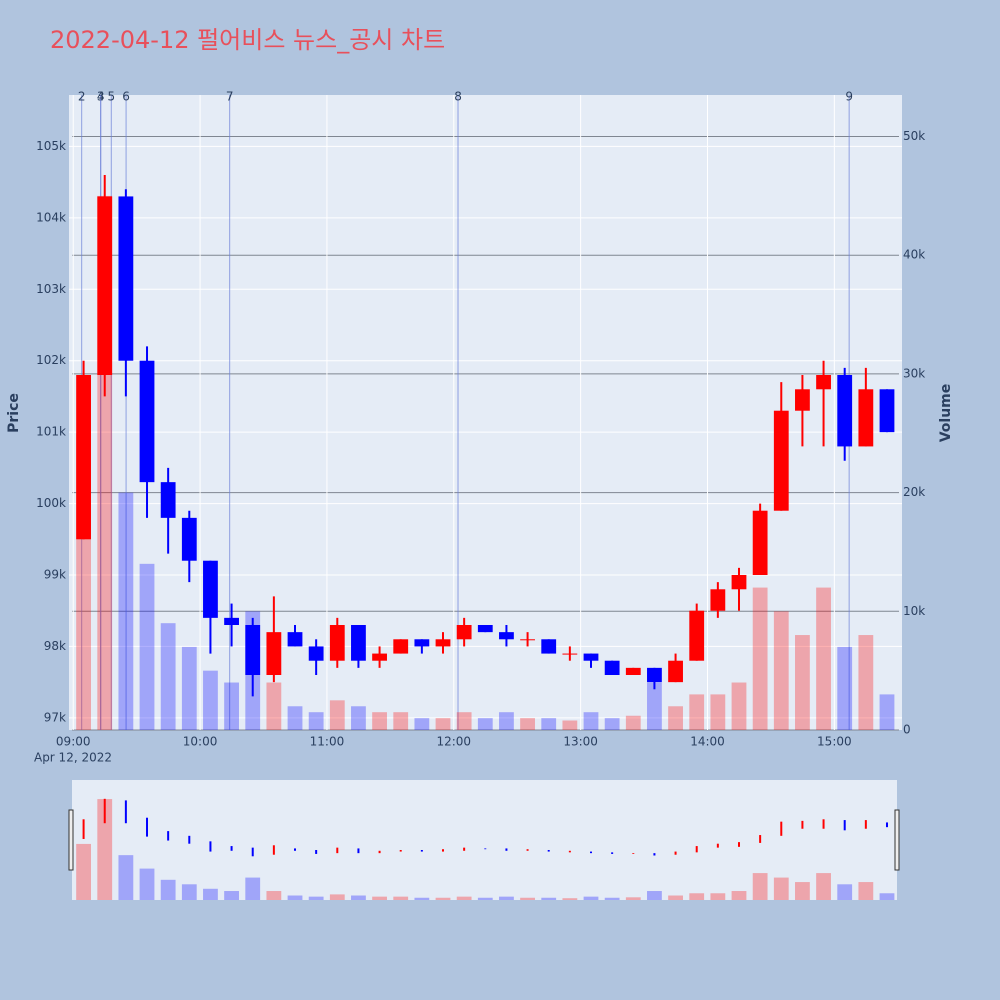 The image size is (1000, 1000). Describe the element at coordinates (51, 503) in the screenshot. I see `y-tick-label: 100k` at that location.